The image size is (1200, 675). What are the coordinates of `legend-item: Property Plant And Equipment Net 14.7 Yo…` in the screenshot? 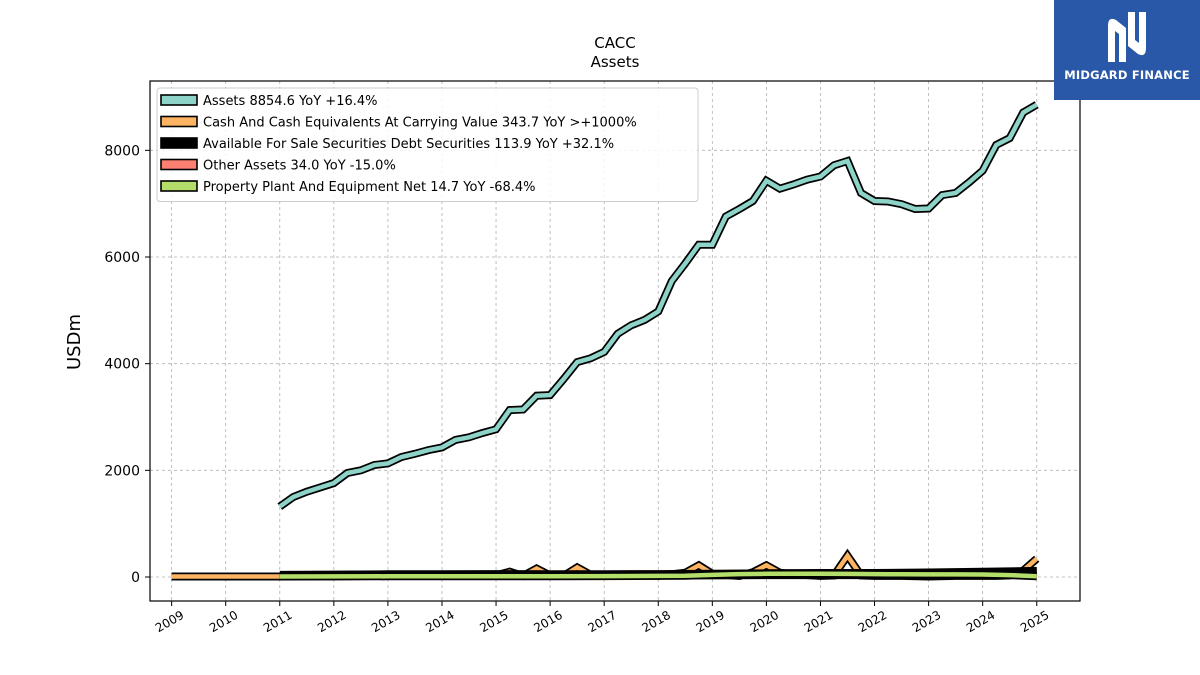 It's located at (348, 187).